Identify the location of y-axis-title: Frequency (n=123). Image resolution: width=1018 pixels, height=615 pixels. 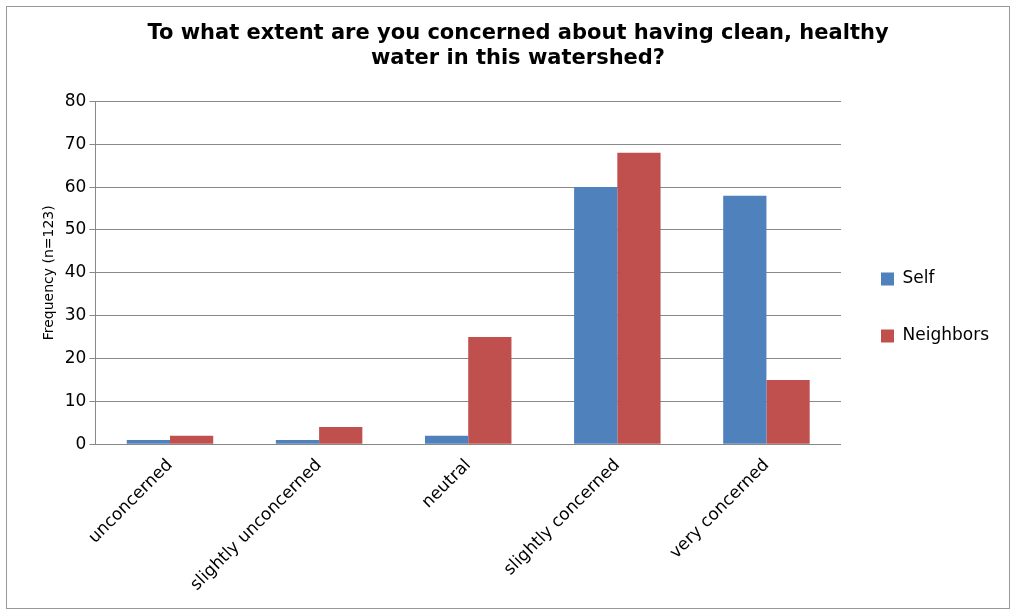
(48, 273).